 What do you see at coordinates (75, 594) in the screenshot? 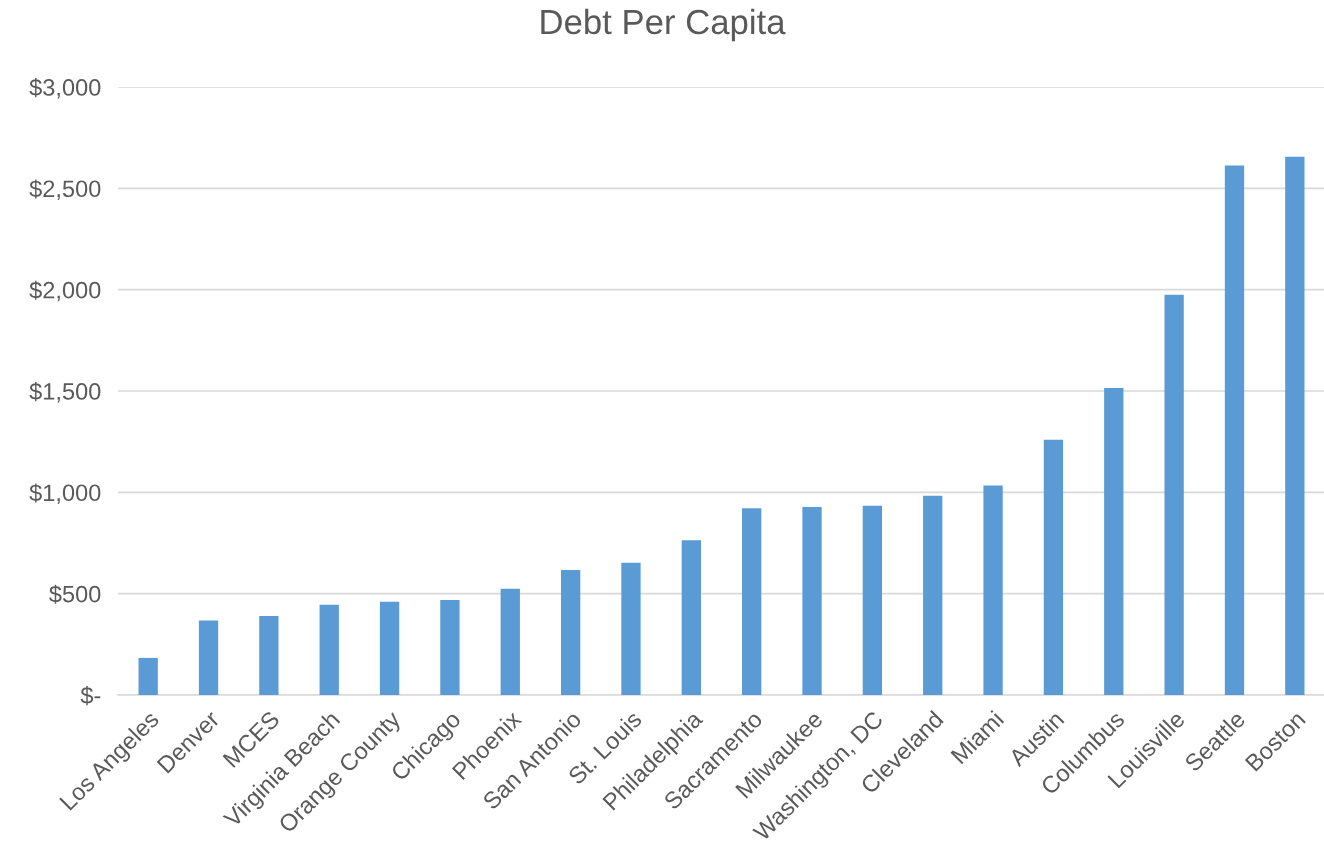
I see `y-tick-label: $500` at bounding box center [75, 594].